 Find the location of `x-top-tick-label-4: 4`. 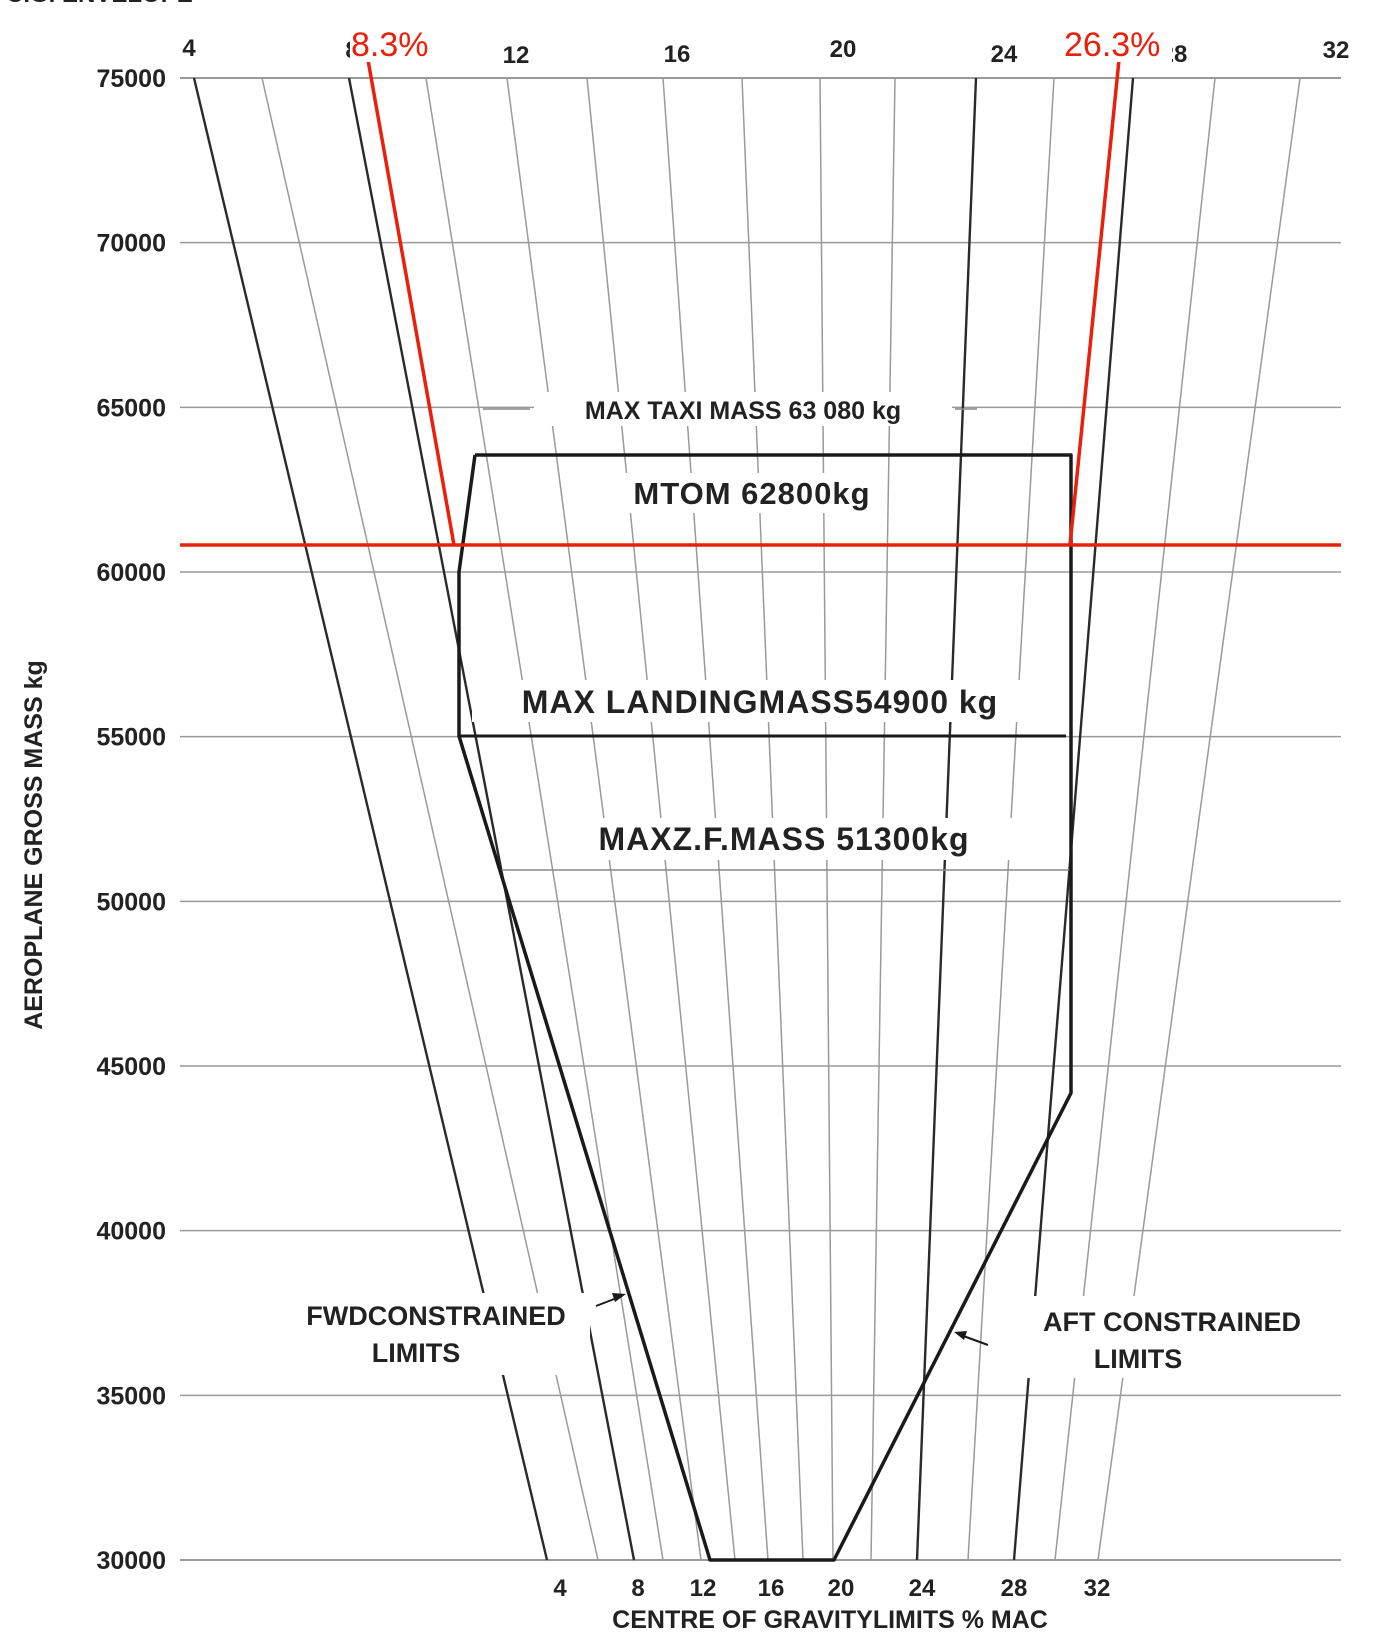

x-top-tick-label-4: 4 is located at coordinates (189, 48).